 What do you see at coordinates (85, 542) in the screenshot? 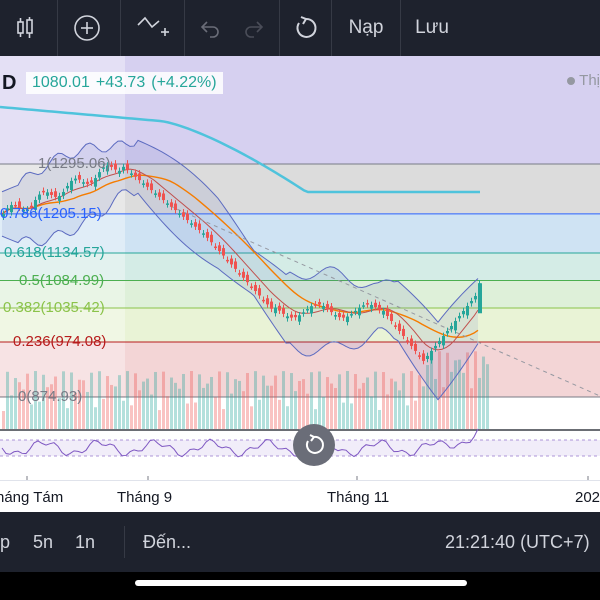
I see `interval-1n-button: 1n` at bounding box center [85, 542].